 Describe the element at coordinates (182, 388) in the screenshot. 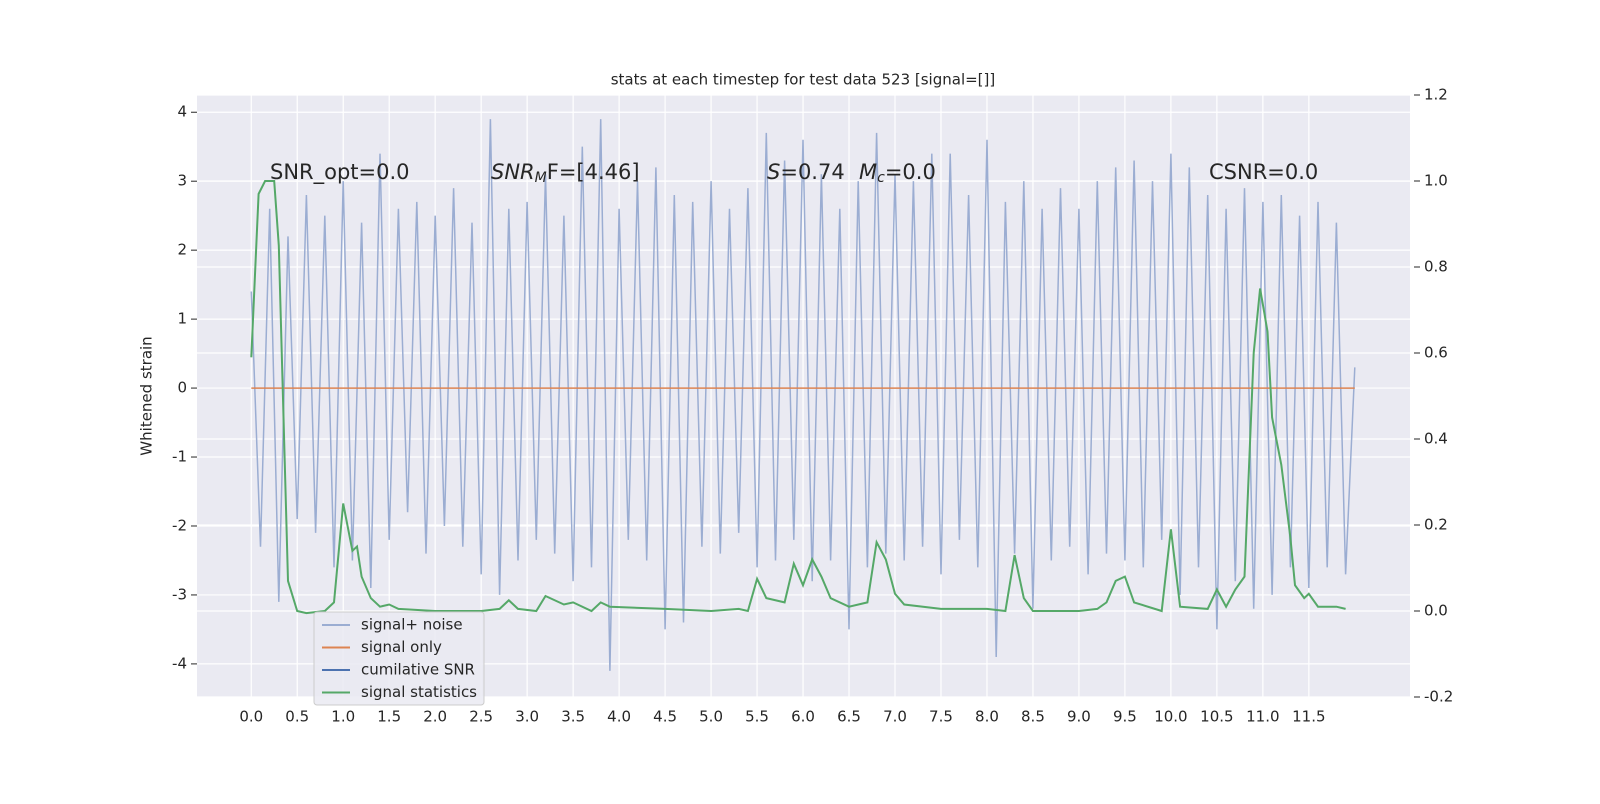

I see `y-tick-label: 0` at that location.